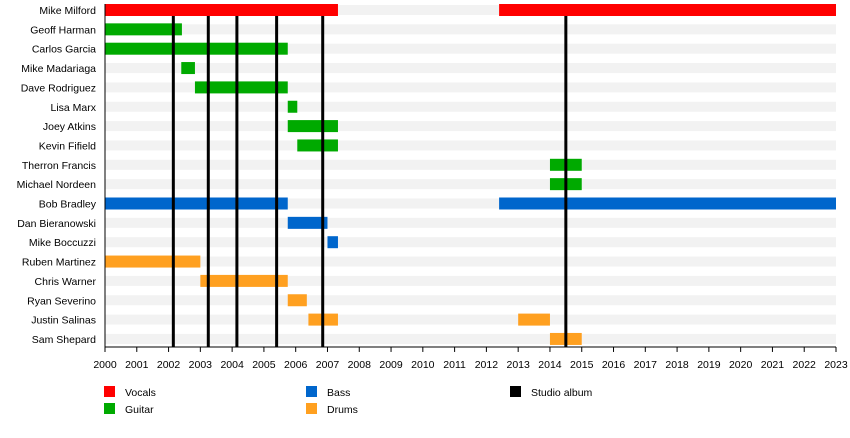  What do you see at coordinates (773, 365) in the screenshot?
I see `x-tick-label: 2021` at bounding box center [773, 365].